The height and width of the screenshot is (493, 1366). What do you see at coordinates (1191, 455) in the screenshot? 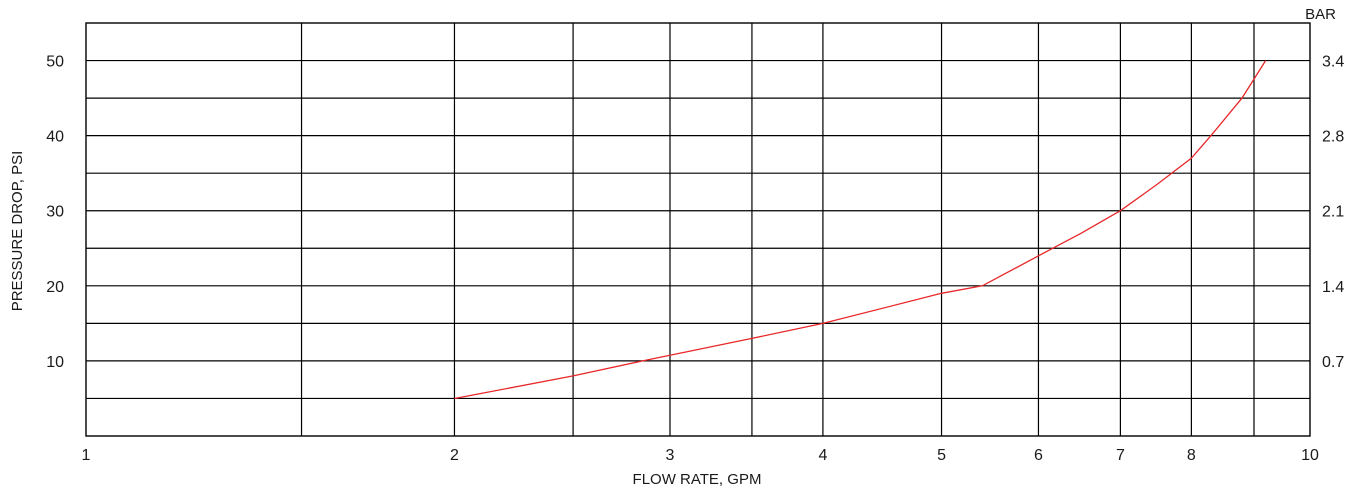
I see `x-tick-label: 8` at bounding box center [1191, 455].